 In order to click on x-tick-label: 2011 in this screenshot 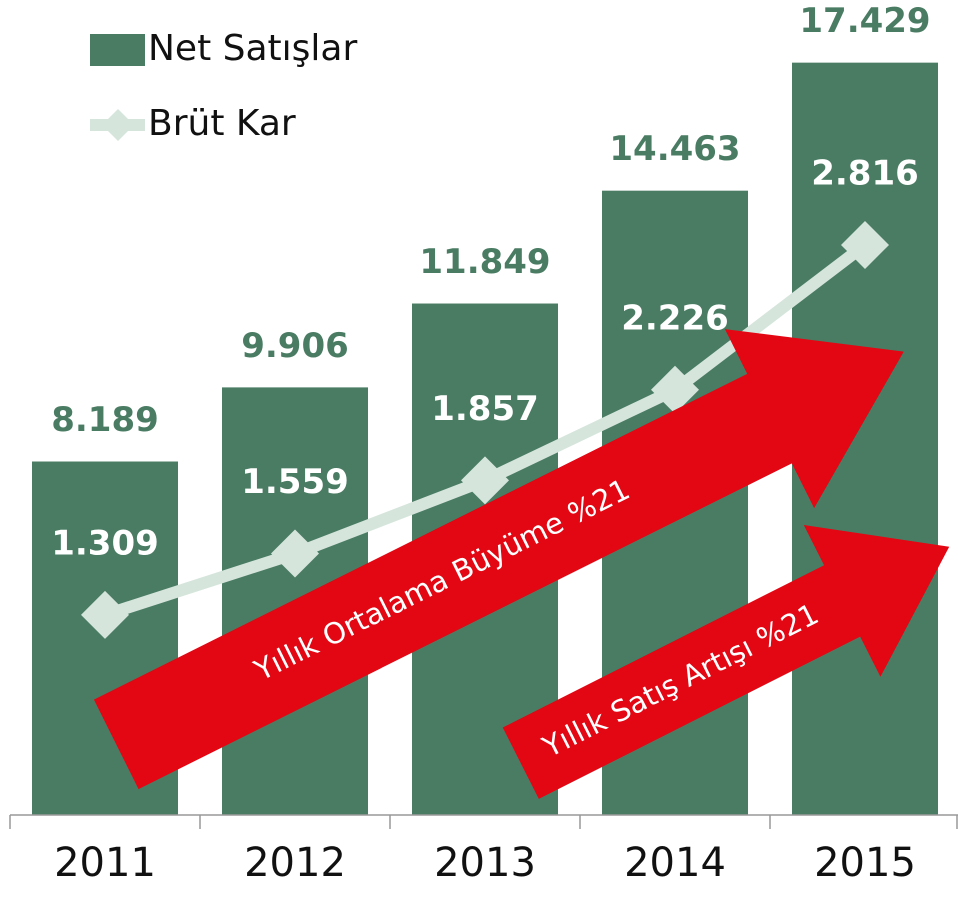, I will do `click(105, 863)`.